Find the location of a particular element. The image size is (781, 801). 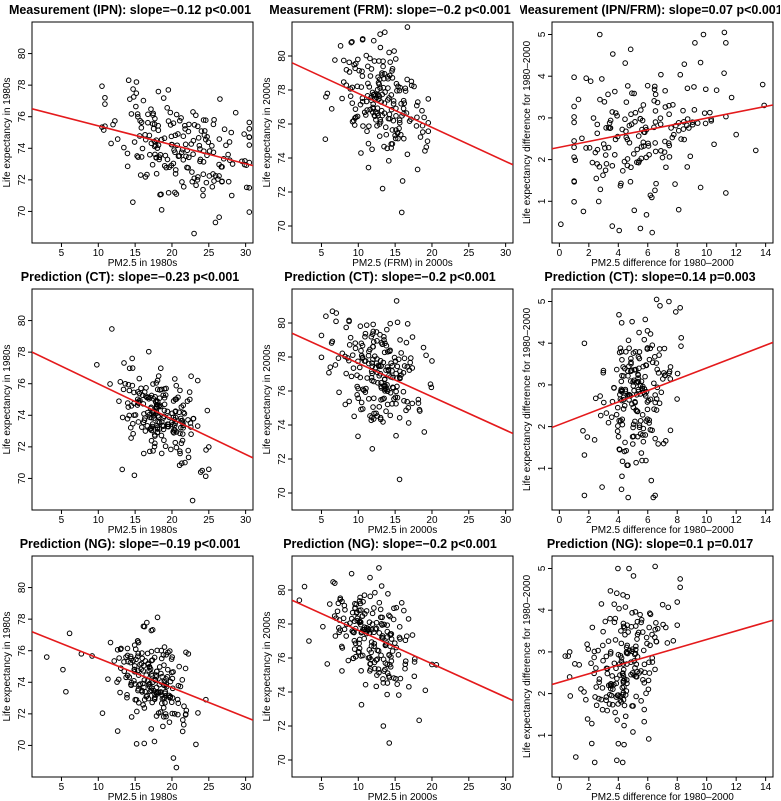

x-tick-label: 20 is located at coordinates (432, 253).